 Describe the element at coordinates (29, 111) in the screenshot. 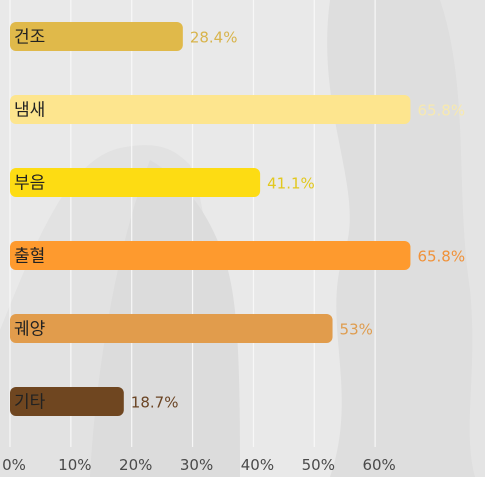

I see `category-label: 냄새` at that location.